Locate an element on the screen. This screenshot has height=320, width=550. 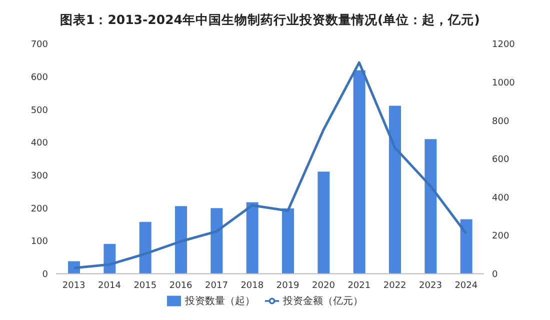
y-tick-label: 0 is located at coordinates (45, 275).